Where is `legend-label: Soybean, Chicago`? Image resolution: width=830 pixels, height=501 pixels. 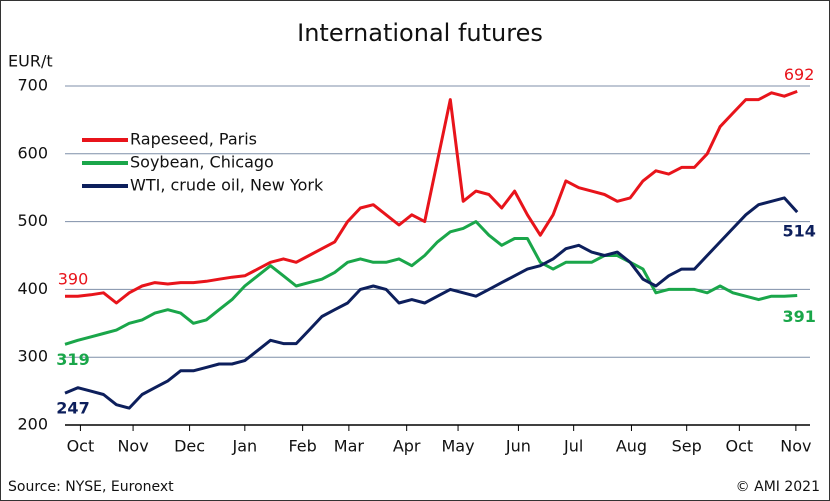 legend-label: Soybean, Chicago is located at coordinates (202, 162).